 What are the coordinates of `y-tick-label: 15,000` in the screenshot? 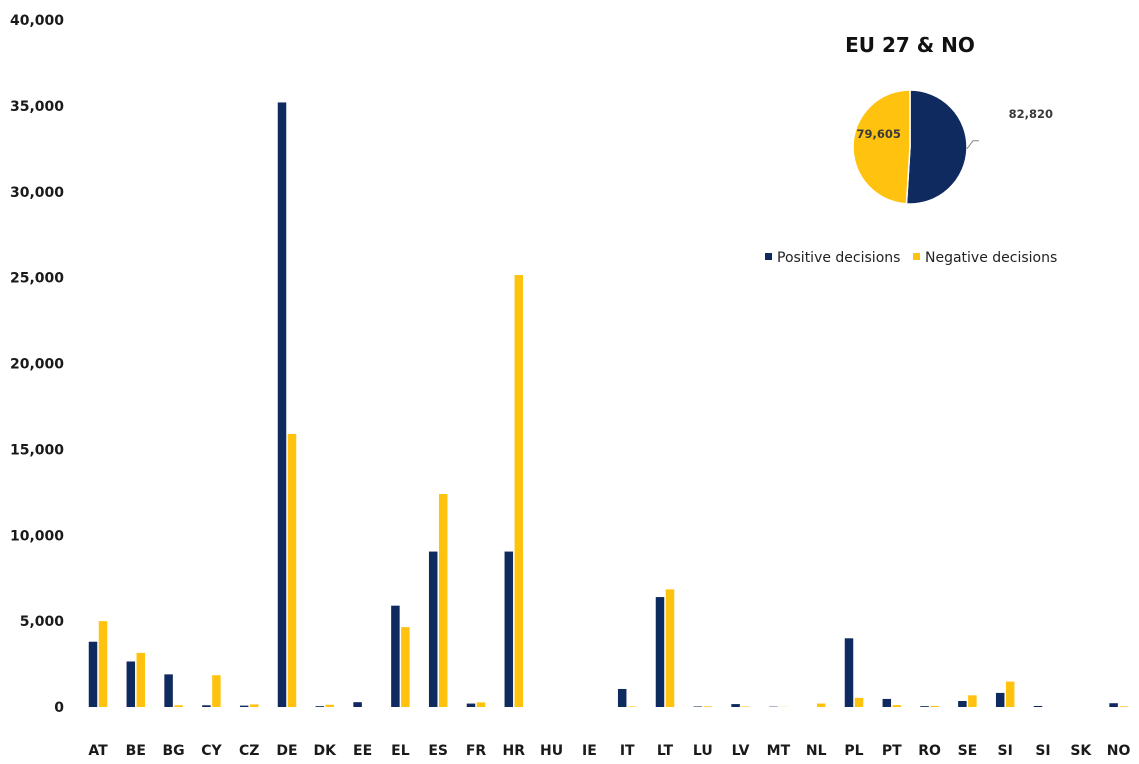 It's located at (37, 450).